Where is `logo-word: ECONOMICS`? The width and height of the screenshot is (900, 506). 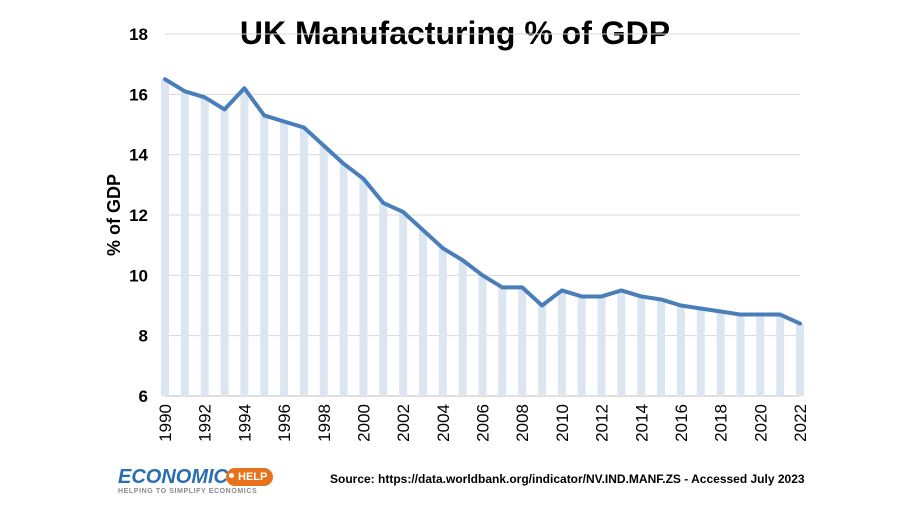
logo-word: ECONOMICS is located at coordinates (180, 477).